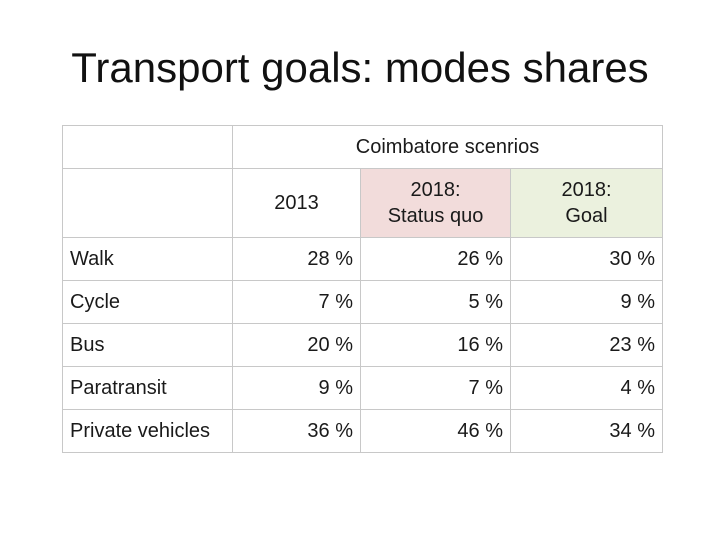 The width and height of the screenshot is (720, 540). Describe the element at coordinates (147, 302) in the screenshot. I see `row-label-cycle: Cycle` at that location.